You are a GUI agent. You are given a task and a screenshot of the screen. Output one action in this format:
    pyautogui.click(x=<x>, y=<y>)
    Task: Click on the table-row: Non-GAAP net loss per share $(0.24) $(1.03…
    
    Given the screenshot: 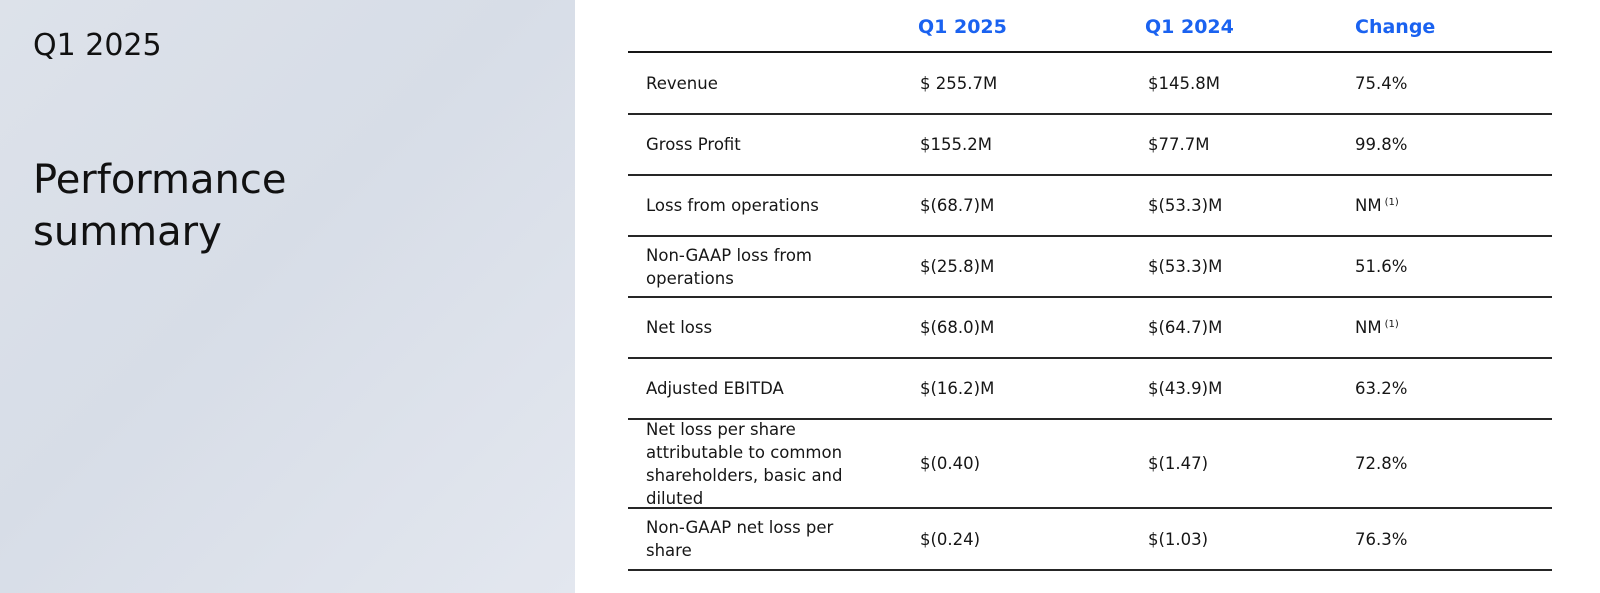 What is the action you would take?
    pyautogui.click(x=1090, y=540)
    